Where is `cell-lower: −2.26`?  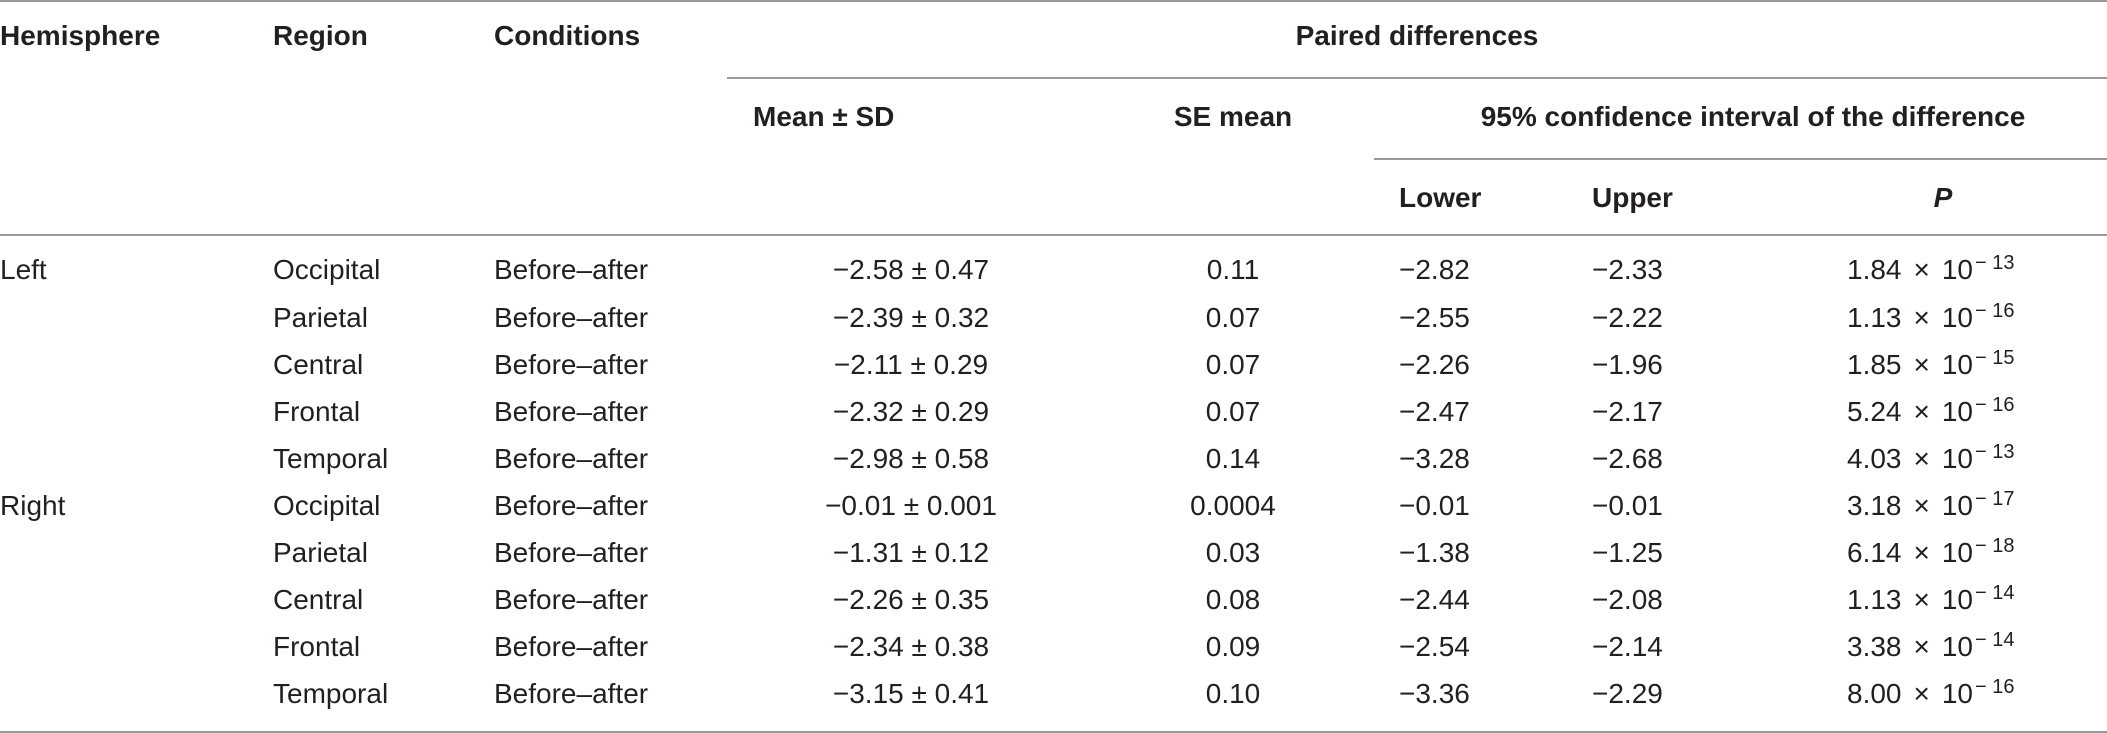
cell-lower: −2.26 is located at coordinates (1434, 364).